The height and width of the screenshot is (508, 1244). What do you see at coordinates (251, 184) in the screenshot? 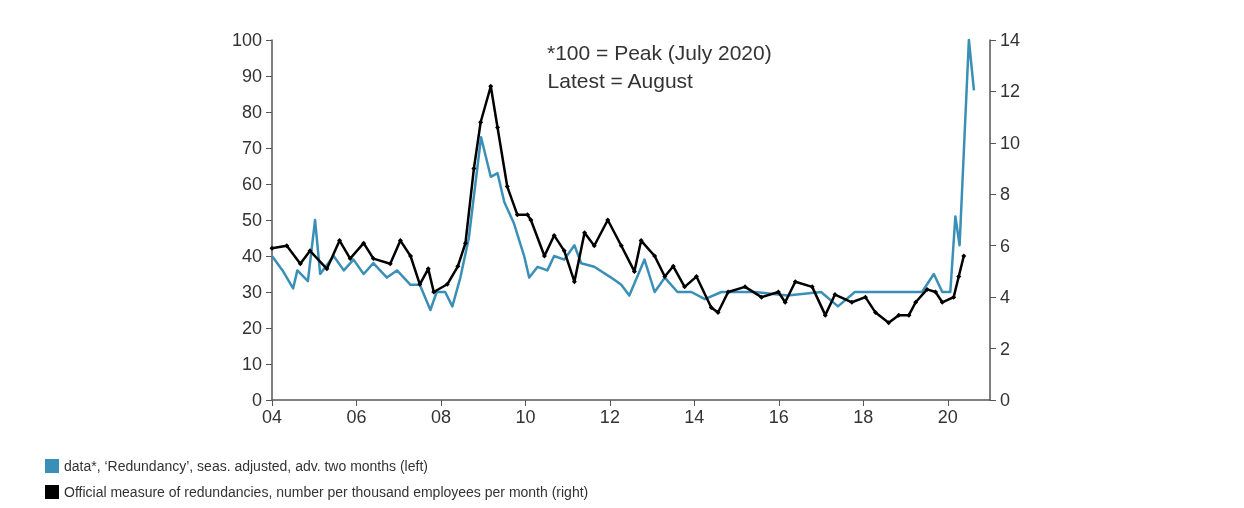
I see `y-tick-label: 60` at bounding box center [251, 184].